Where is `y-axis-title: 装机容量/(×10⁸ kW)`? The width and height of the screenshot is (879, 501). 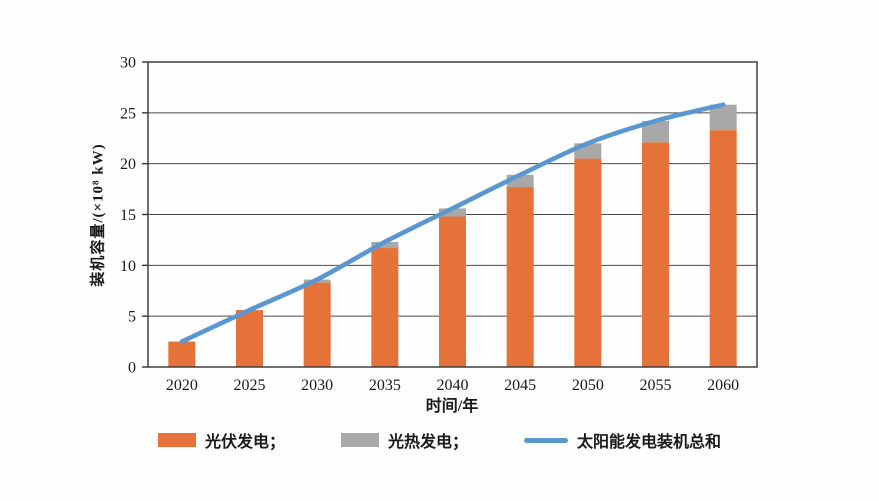
y-axis-title: 装机容量/(×10⁸ kW) is located at coordinates (98, 215).